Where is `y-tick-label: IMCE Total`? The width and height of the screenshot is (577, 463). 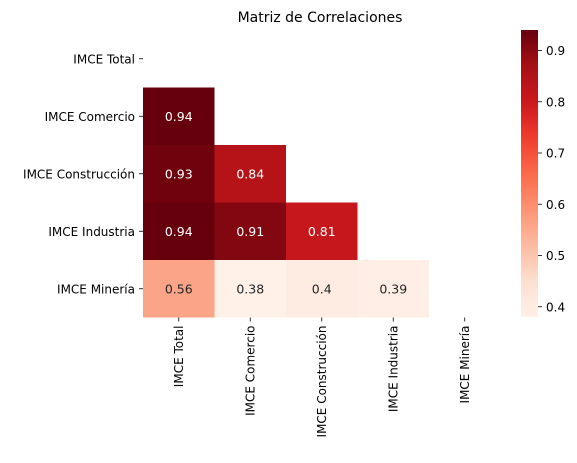 y-tick-label: IMCE Total is located at coordinates (104, 59).